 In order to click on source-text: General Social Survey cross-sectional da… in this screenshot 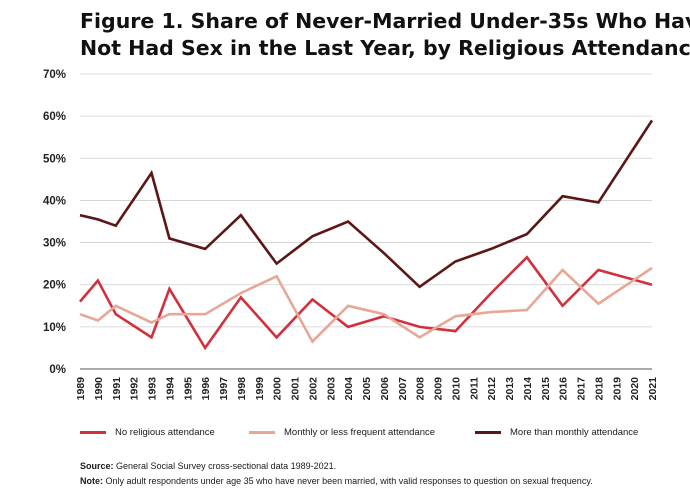, I will do `click(226, 466)`.